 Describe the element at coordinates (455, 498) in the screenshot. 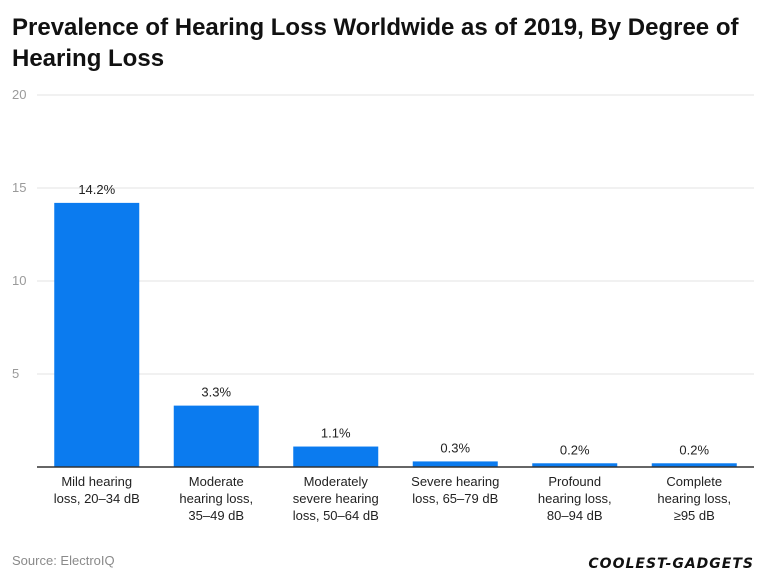

I see `x-tick-label: loss, 65–79 dB` at that location.